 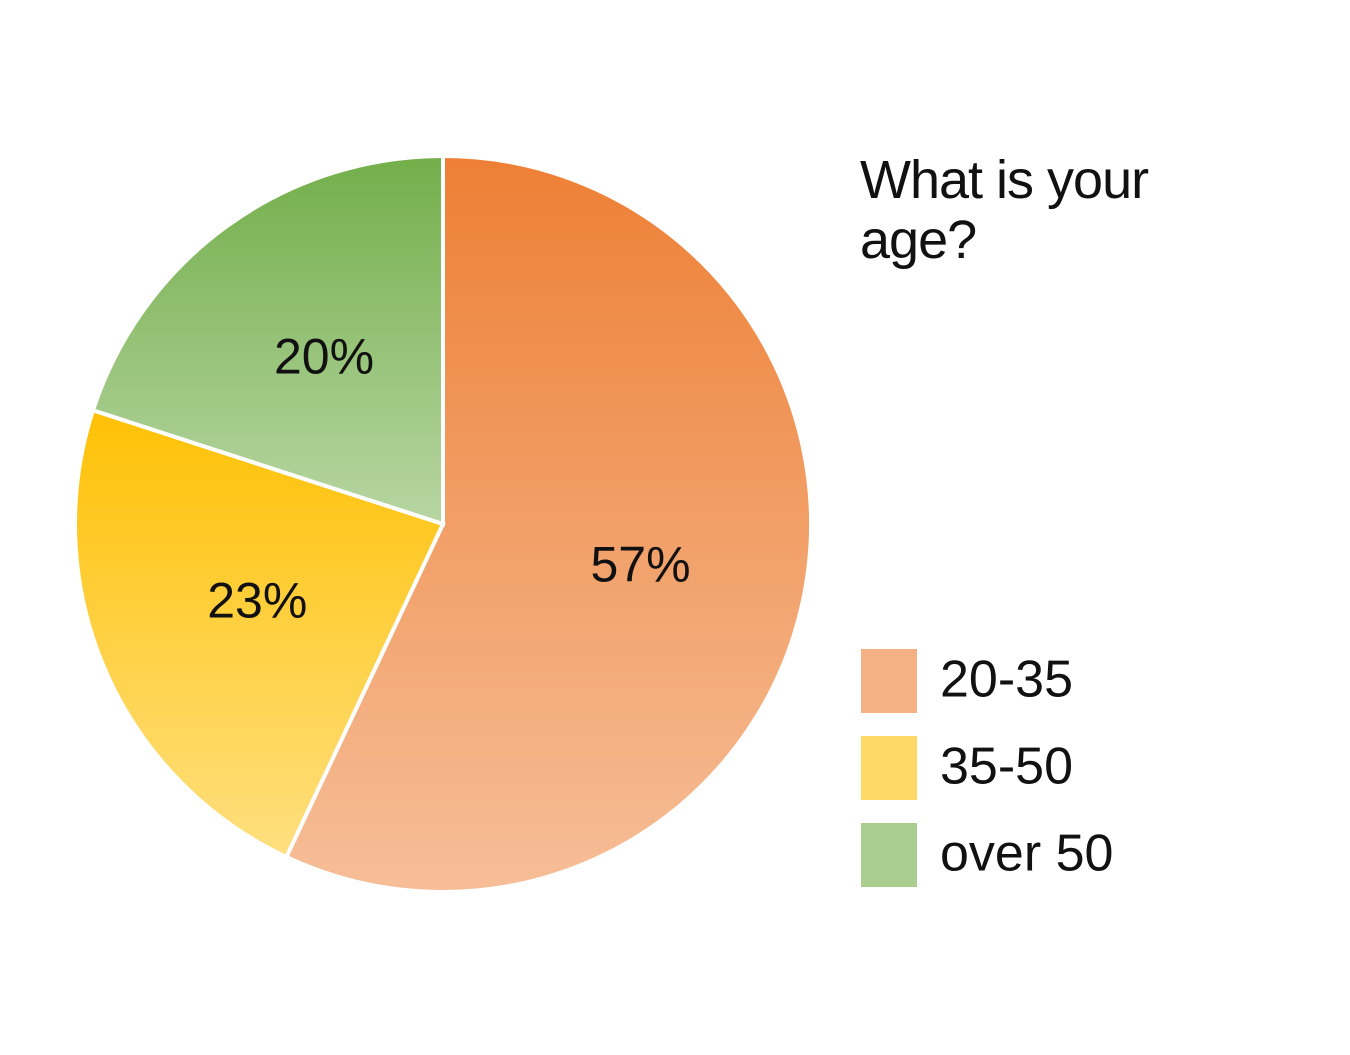 I want to click on value-label: 23%, so click(x=257, y=601).